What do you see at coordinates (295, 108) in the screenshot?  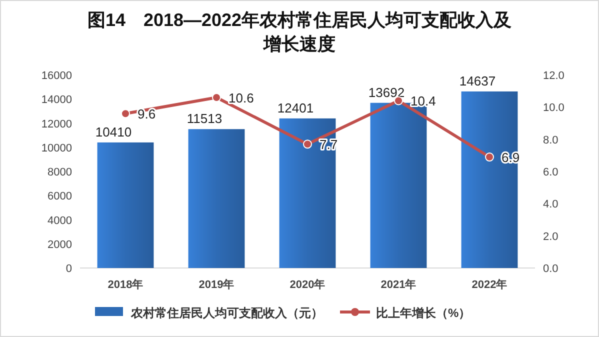 I see `data-label: 12401` at bounding box center [295, 108].